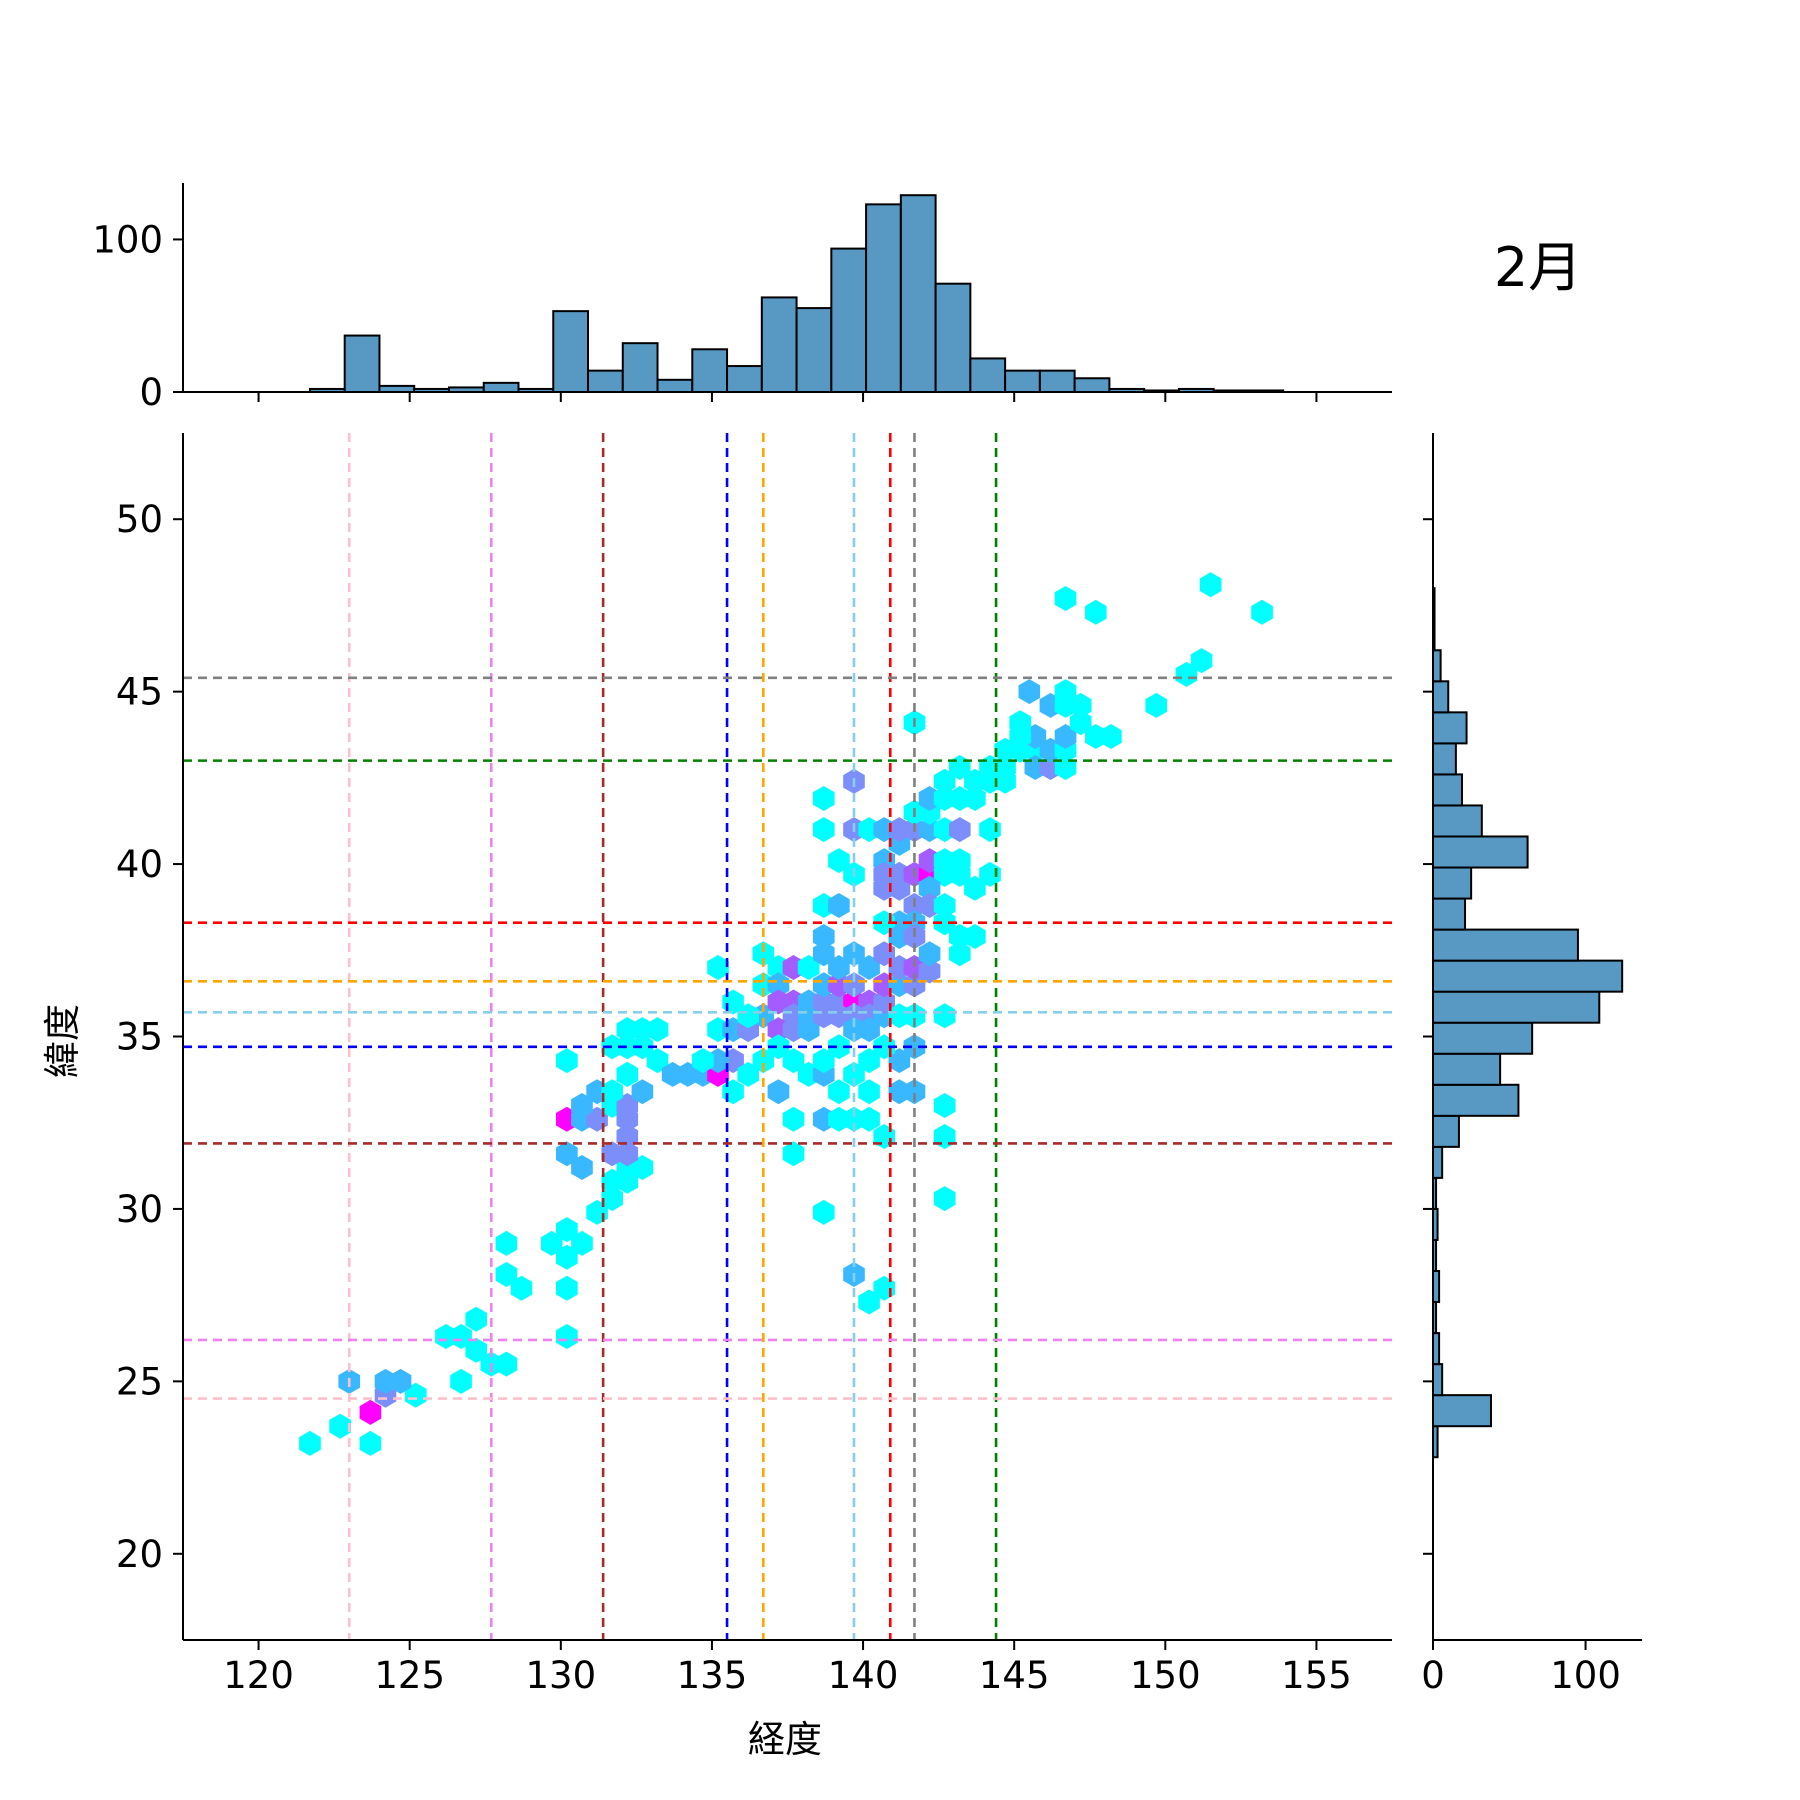 The image size is (1800, 1800). What do you see at coordinates (258, 1675) in the screenshot?
I see `x-tick-label: 120` at bounding box center [258, 1675].